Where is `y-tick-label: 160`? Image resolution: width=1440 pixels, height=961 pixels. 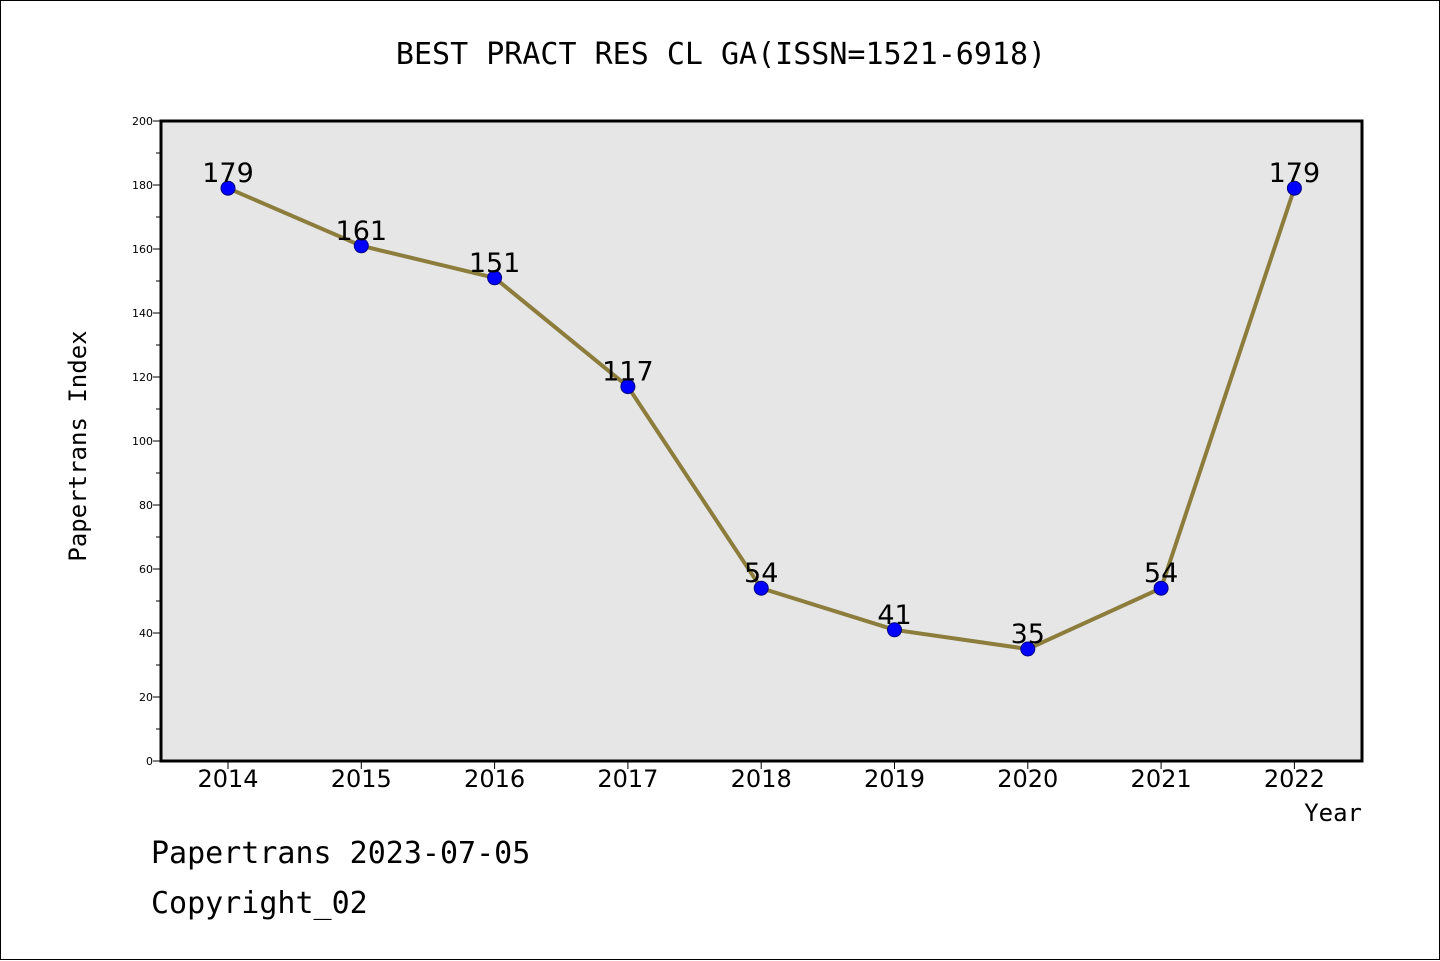
y-tick-label: 160 is located at coordinates (142, 249).